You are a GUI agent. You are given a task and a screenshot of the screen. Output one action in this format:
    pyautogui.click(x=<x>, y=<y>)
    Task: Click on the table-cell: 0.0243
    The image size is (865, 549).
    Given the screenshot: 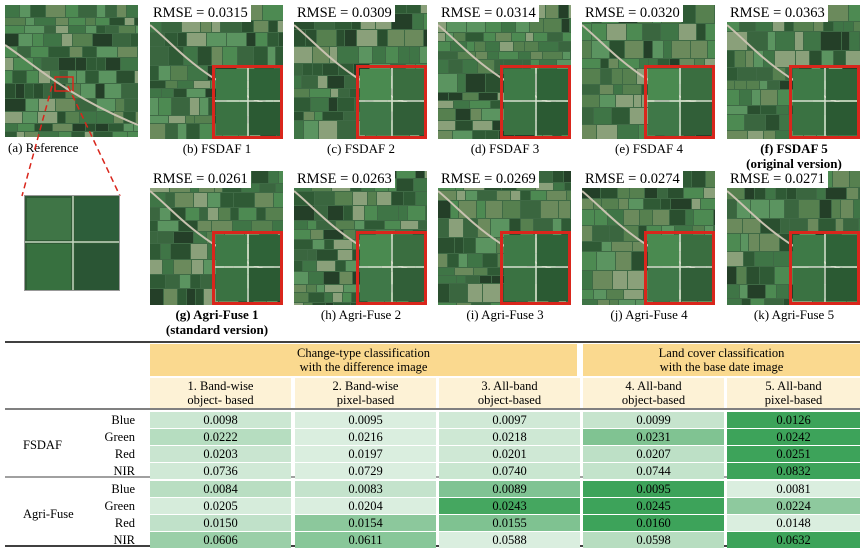 What is the action you would take?
    pyautogui.click(x=509, y=506)
    